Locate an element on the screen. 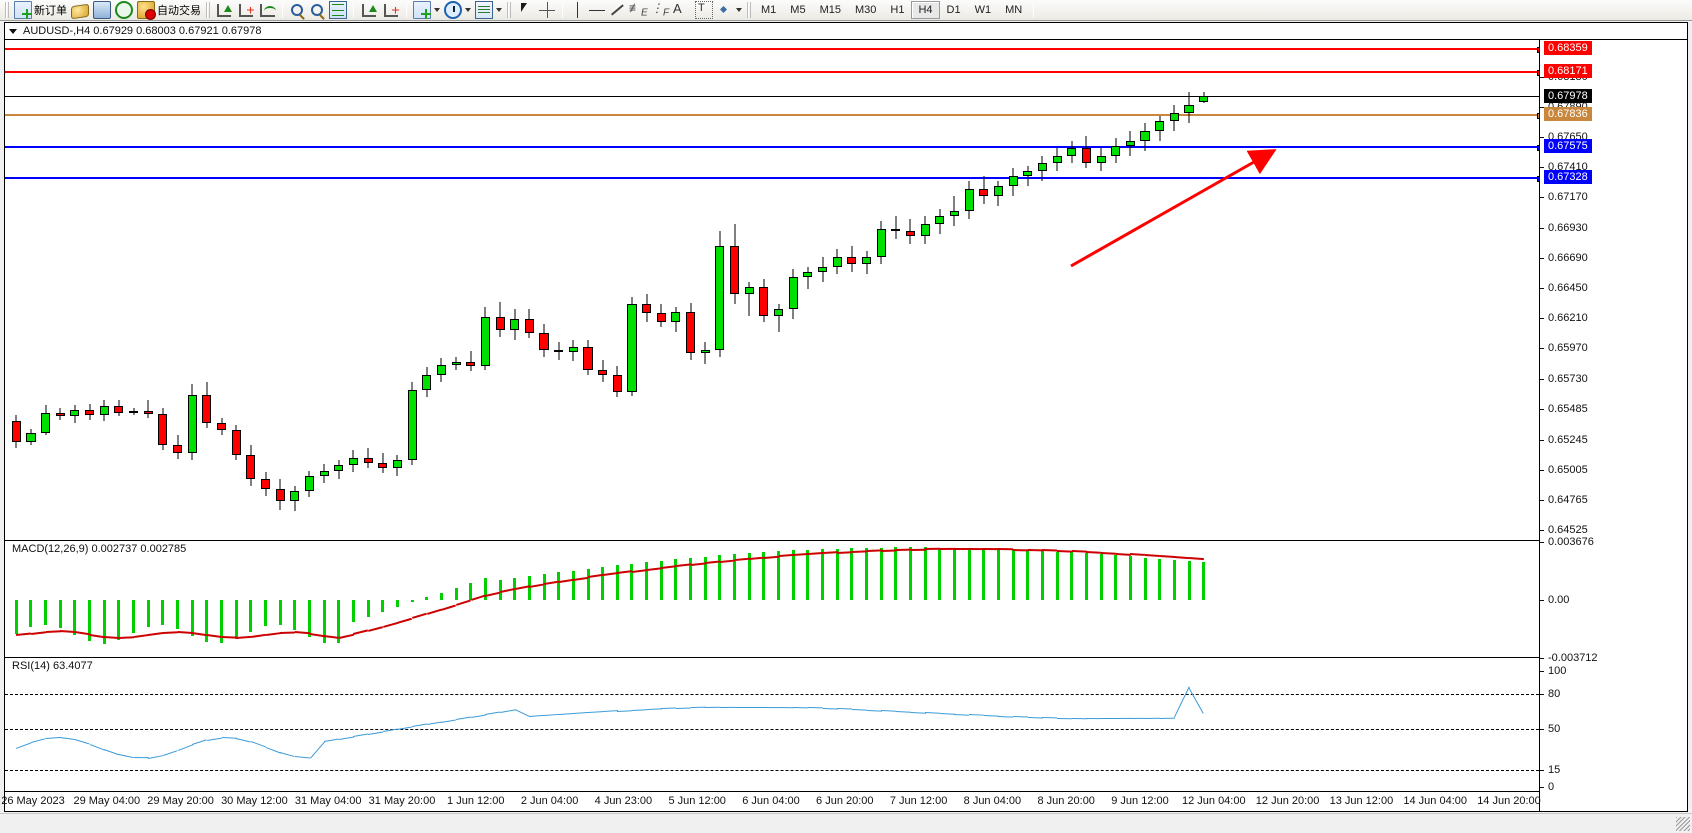  templates-button is located at coordinates (488, 10).